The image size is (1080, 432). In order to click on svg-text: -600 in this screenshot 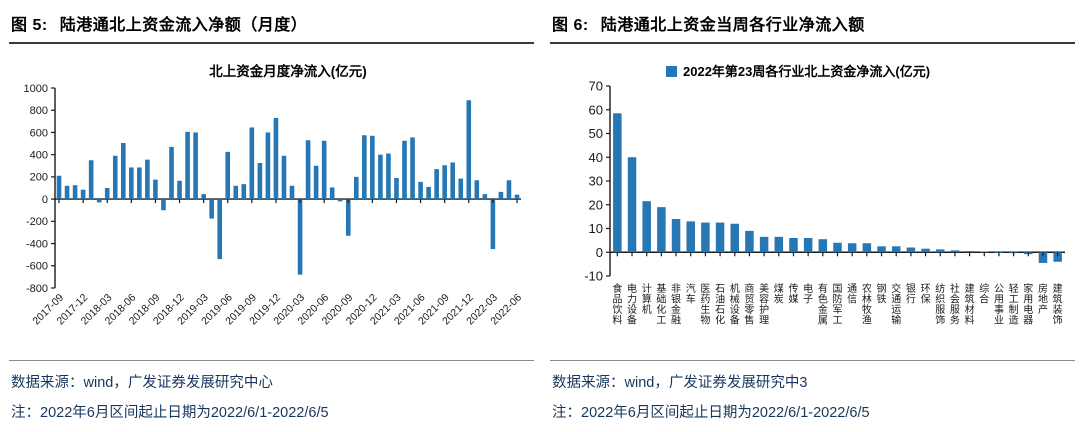, I will do `click(37, 267)`.